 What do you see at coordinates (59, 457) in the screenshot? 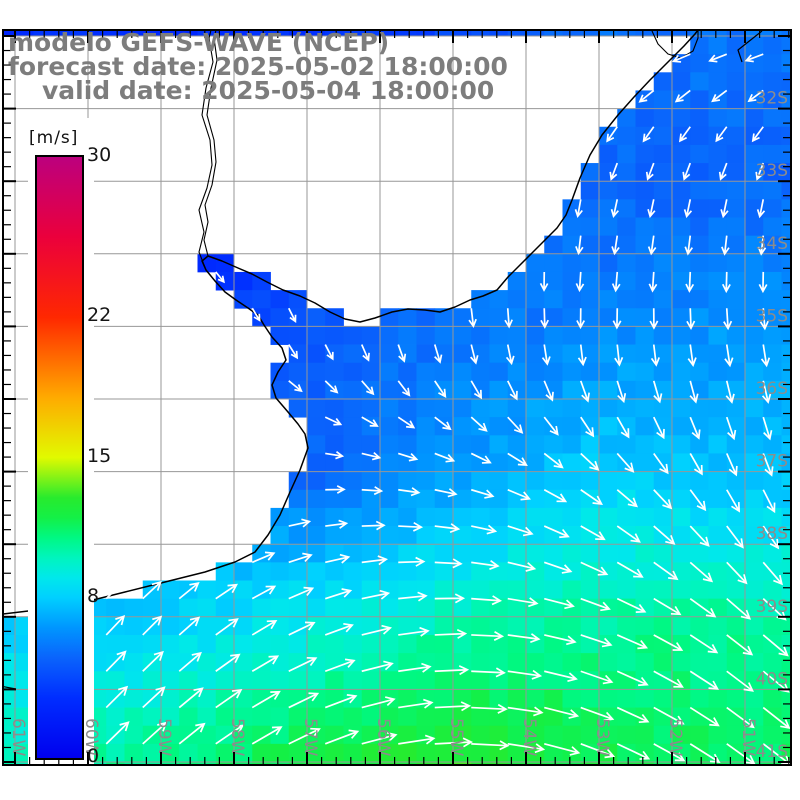
I see `colorbar-gradient` at bounding box center [59, 457].